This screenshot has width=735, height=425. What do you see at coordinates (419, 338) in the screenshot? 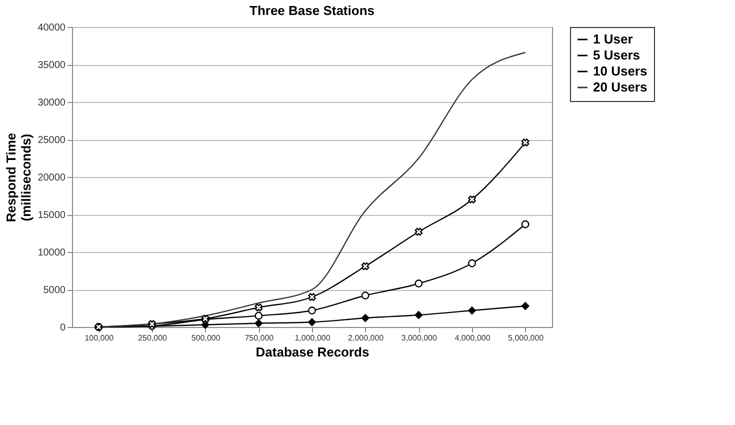
I see `x-tick-label: 3,000,000` at bounding box center [419, 338].